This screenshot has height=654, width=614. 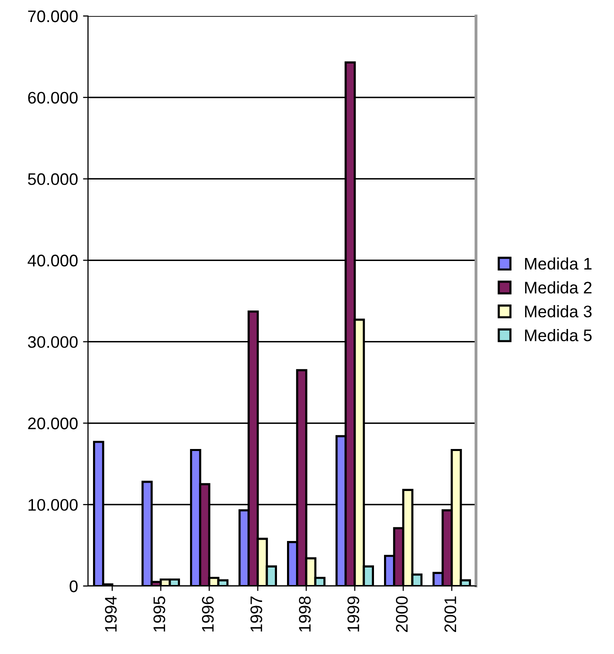 I want to click on legend-label: Medida 3, so click(x=558, y=311).